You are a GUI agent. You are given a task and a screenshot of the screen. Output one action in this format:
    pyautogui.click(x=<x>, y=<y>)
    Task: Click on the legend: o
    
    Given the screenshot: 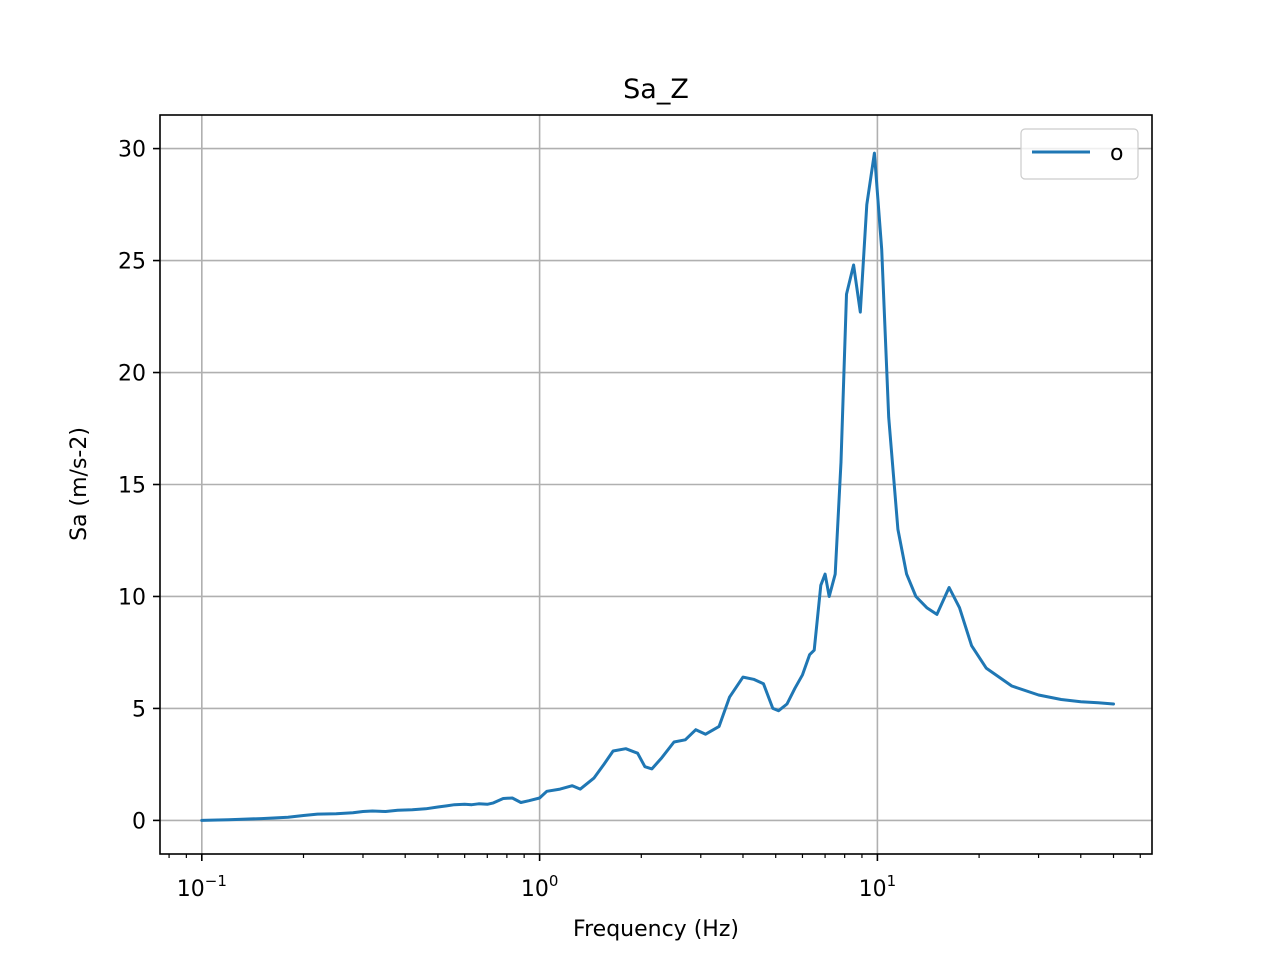 What is the action you would take?
    pyautogui.click(x=1079, y=154)
    